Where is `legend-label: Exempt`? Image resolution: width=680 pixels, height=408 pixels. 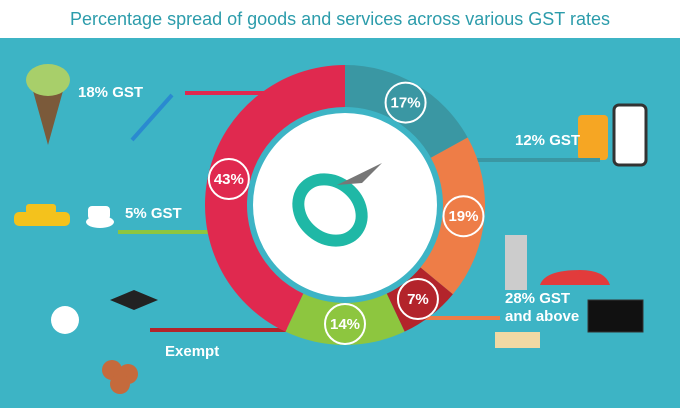 legend-label: Exempt is located at coordinates (192, 351).